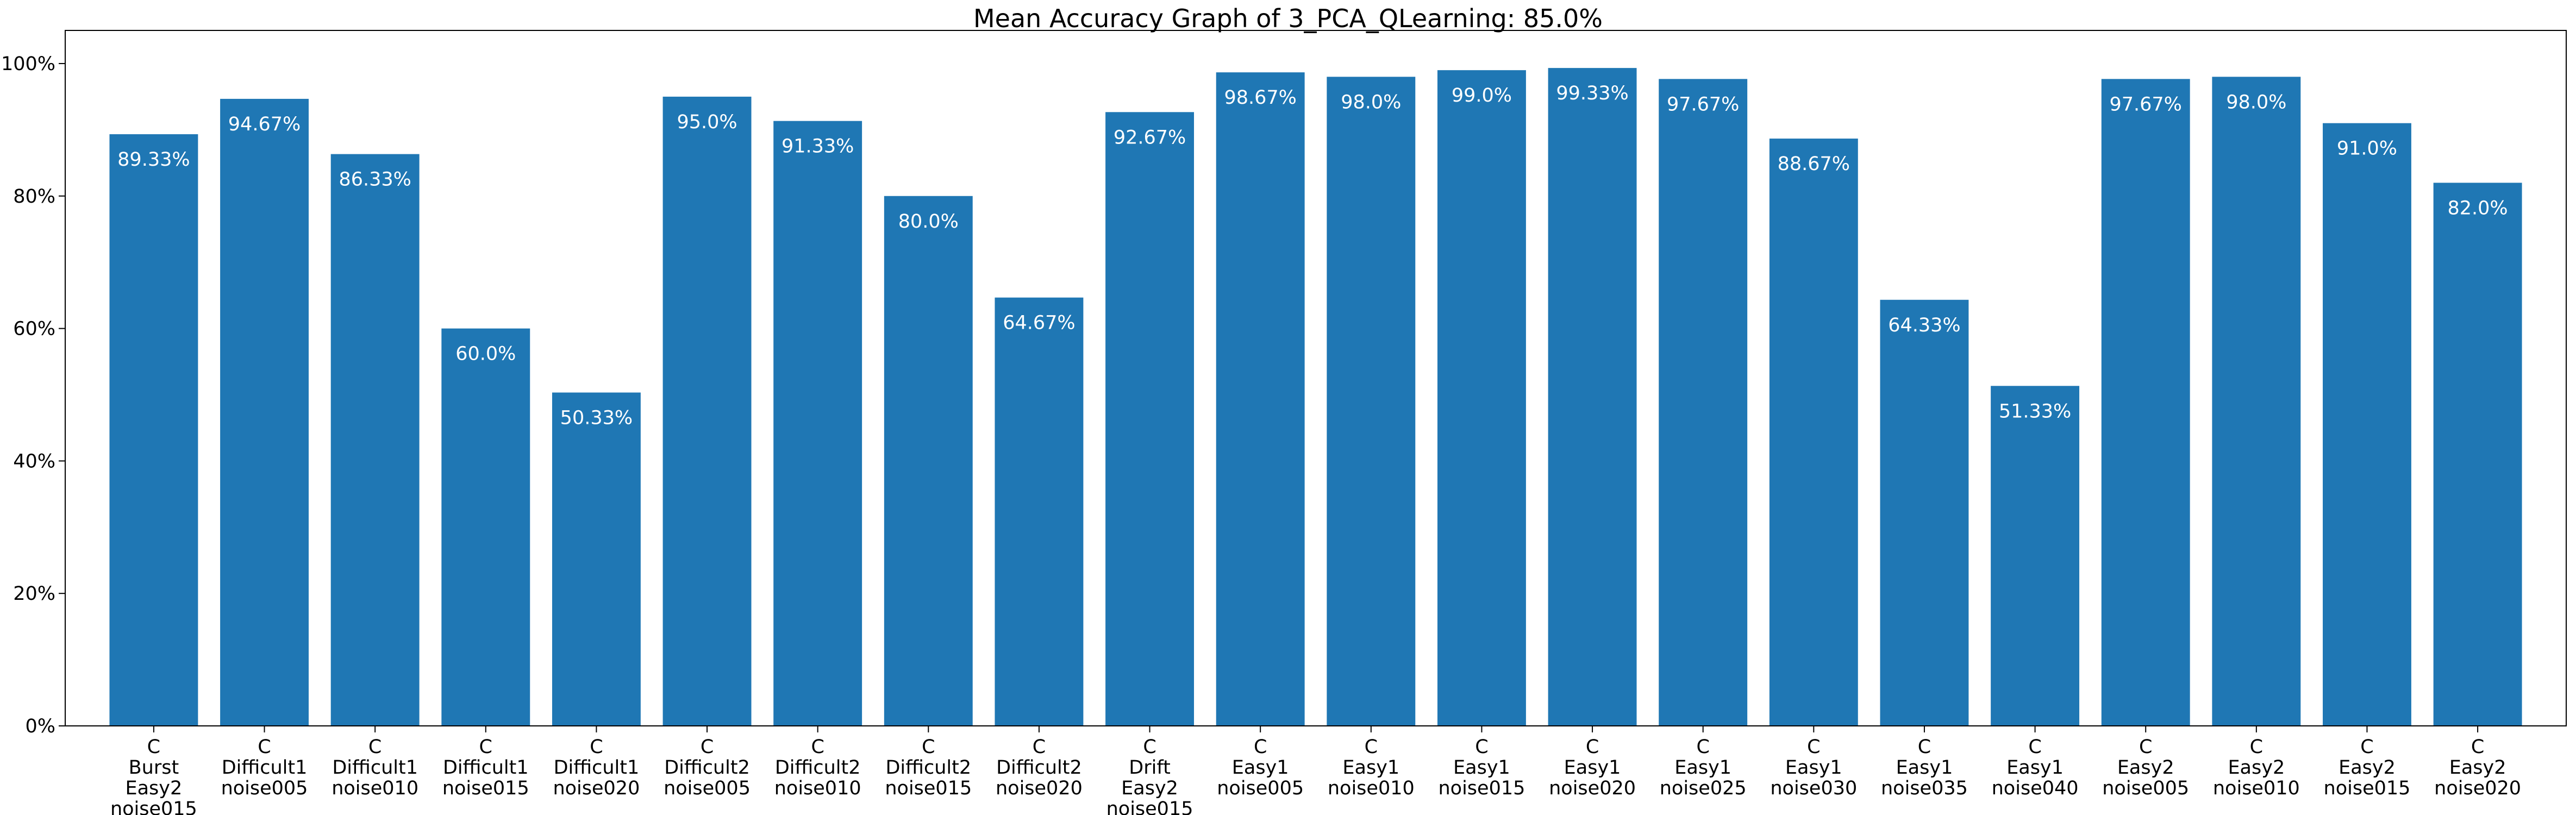 The height and width of the screenshot is (815, 2576). I want to click on bar-value-label: 82.0%, so click(2478, 208).